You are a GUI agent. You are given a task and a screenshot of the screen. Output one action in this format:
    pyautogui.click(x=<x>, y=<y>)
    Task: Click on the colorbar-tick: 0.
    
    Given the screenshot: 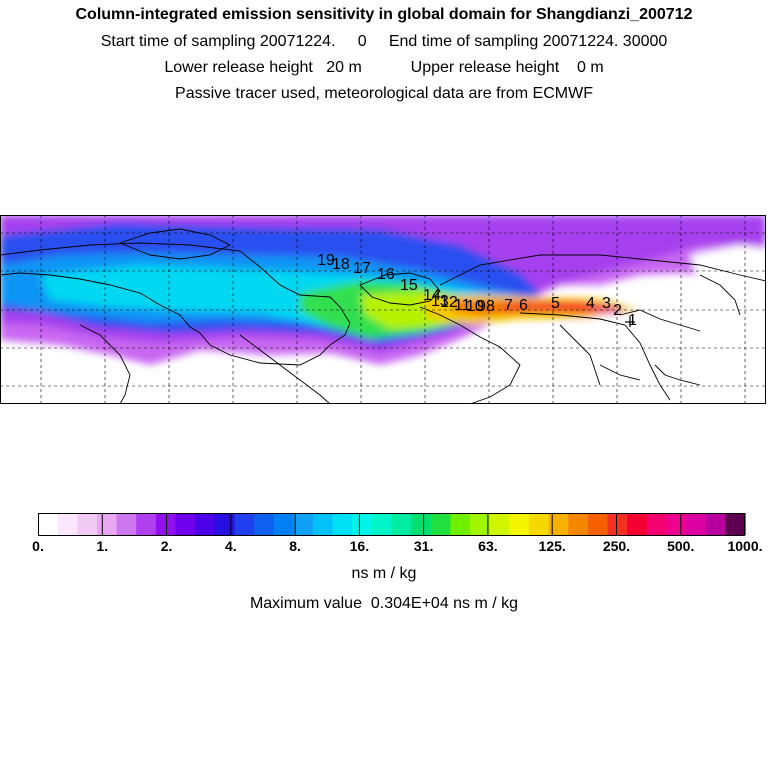 What is the action you would take?
    pyautogui.click(x=38, y=546)
    